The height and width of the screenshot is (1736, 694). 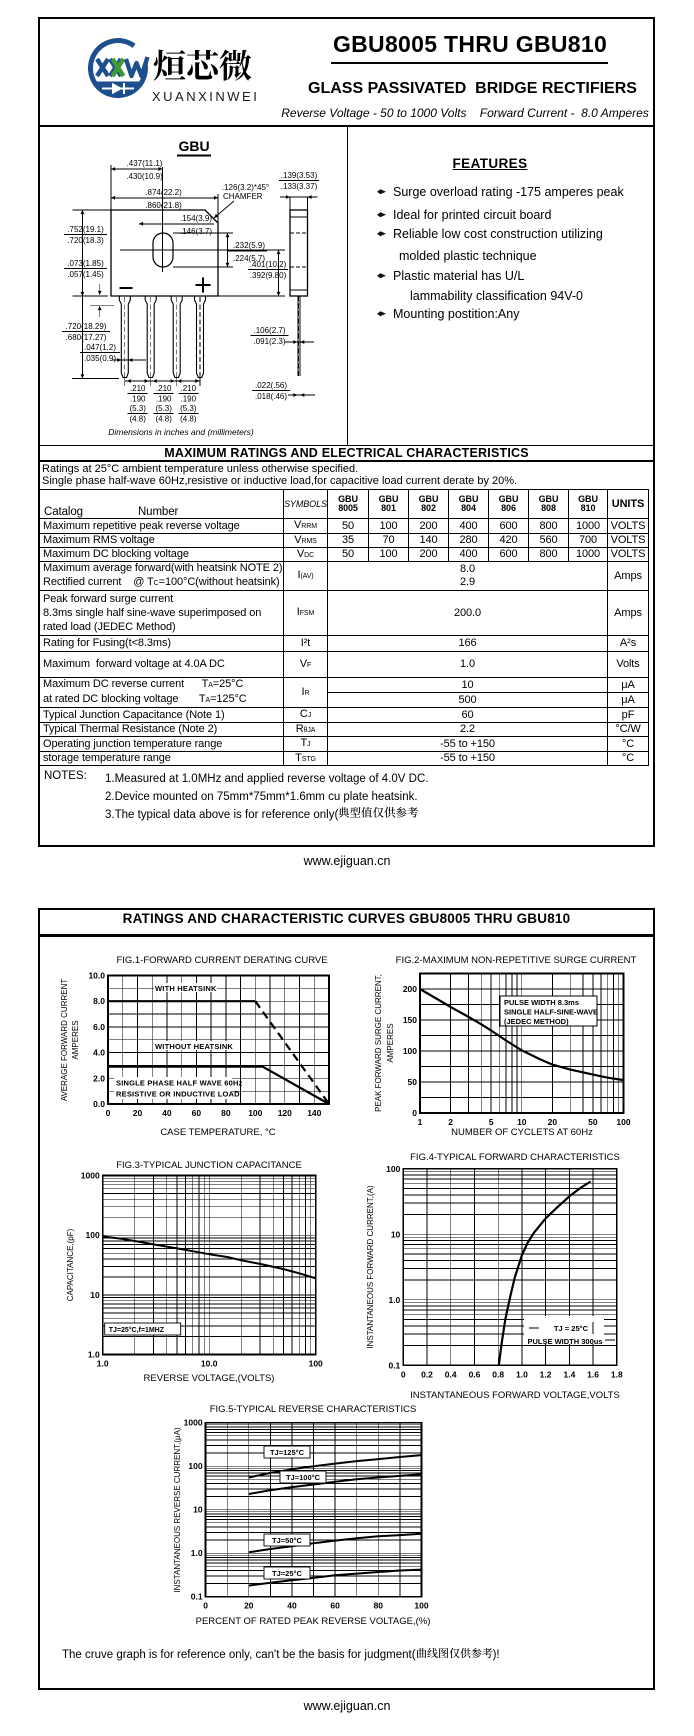 What do you see at coordinates (249, 258) in the screenshot?
I see `svg-text: .224(5.7)` at bounding box center [249, 258].